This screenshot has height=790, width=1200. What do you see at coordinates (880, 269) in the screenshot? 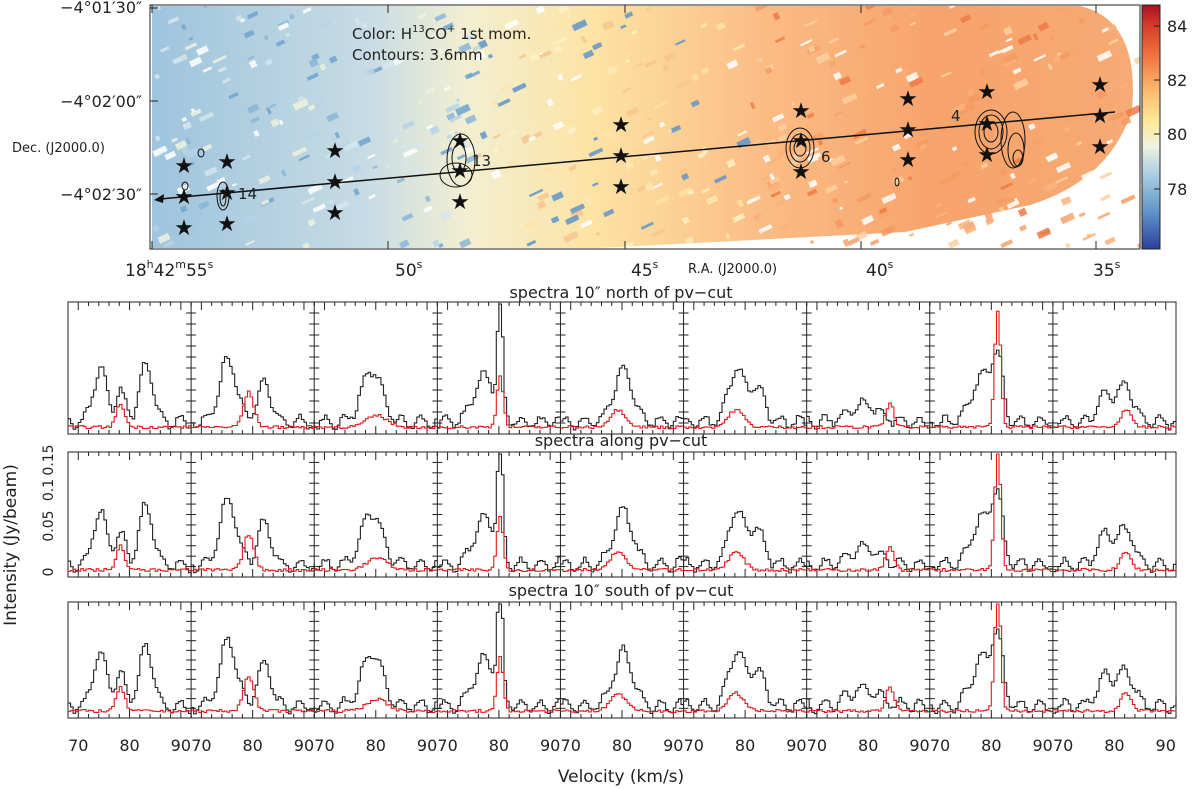
I see `svg-text: 40s` at bounding box center [880, 269].